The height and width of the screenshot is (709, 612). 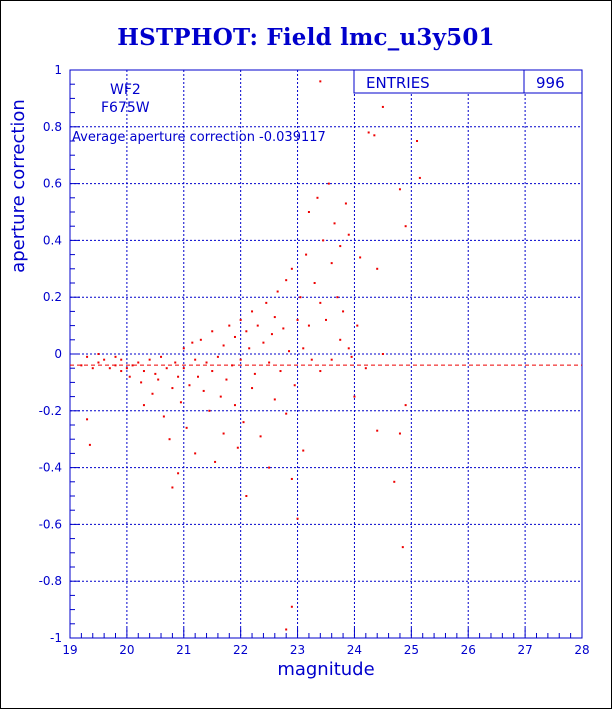 What do you see at coordinates (50, 411) in the screenshot?
I see `y-tick-label: -0.2` at bounding box center [50, 411].